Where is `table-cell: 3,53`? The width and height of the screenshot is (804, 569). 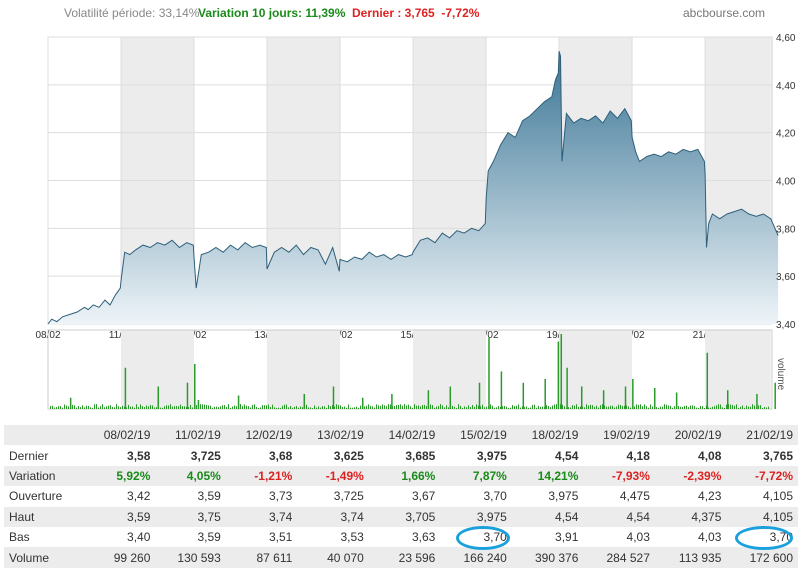 table-cell: 3,53 is located at coordinates (352, 537).